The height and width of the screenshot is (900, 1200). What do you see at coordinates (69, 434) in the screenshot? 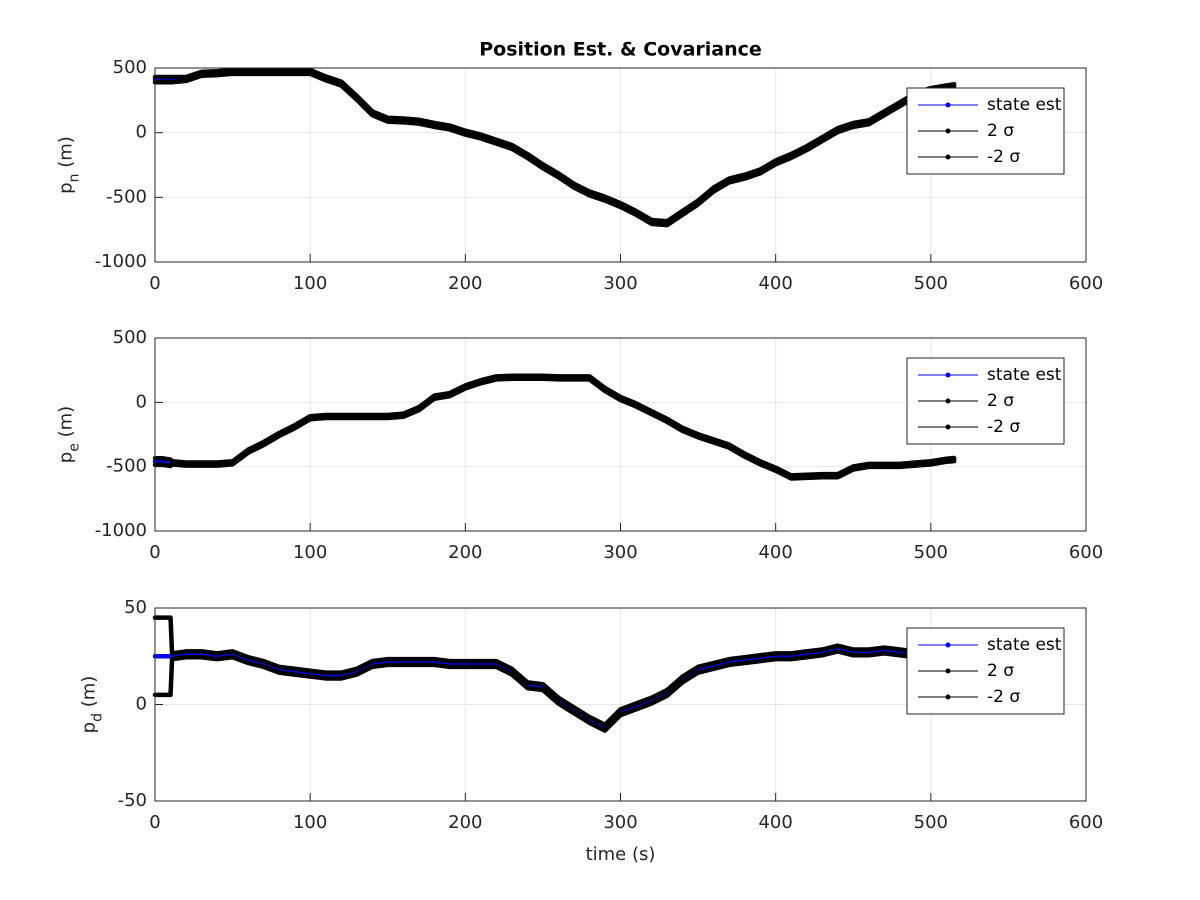
I see `y-axis-label: pe (m)` at bounding box center [69, 434].